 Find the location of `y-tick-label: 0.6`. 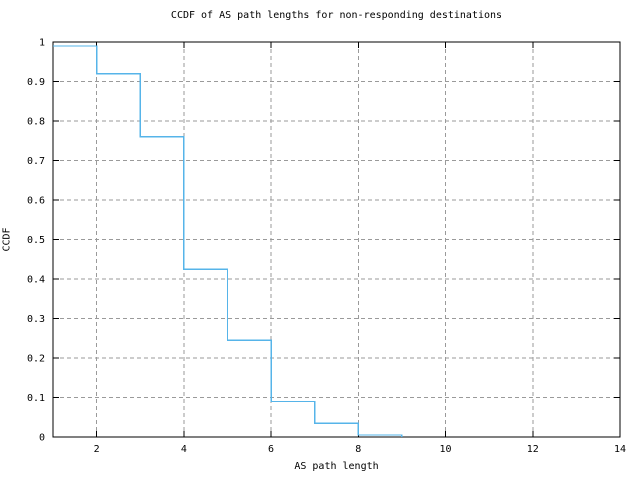

y-tick-label: 0.6 is located at coordinates (36, 201).